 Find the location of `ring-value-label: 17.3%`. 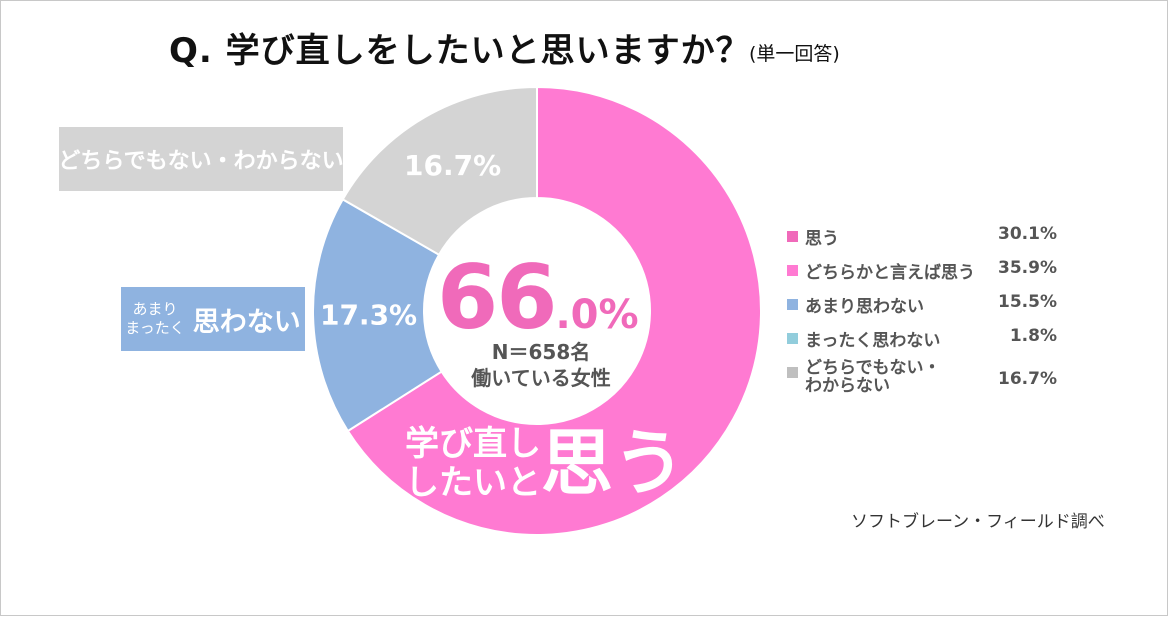

ring-value-label: 17.3% is located at coordinates (368, 315).